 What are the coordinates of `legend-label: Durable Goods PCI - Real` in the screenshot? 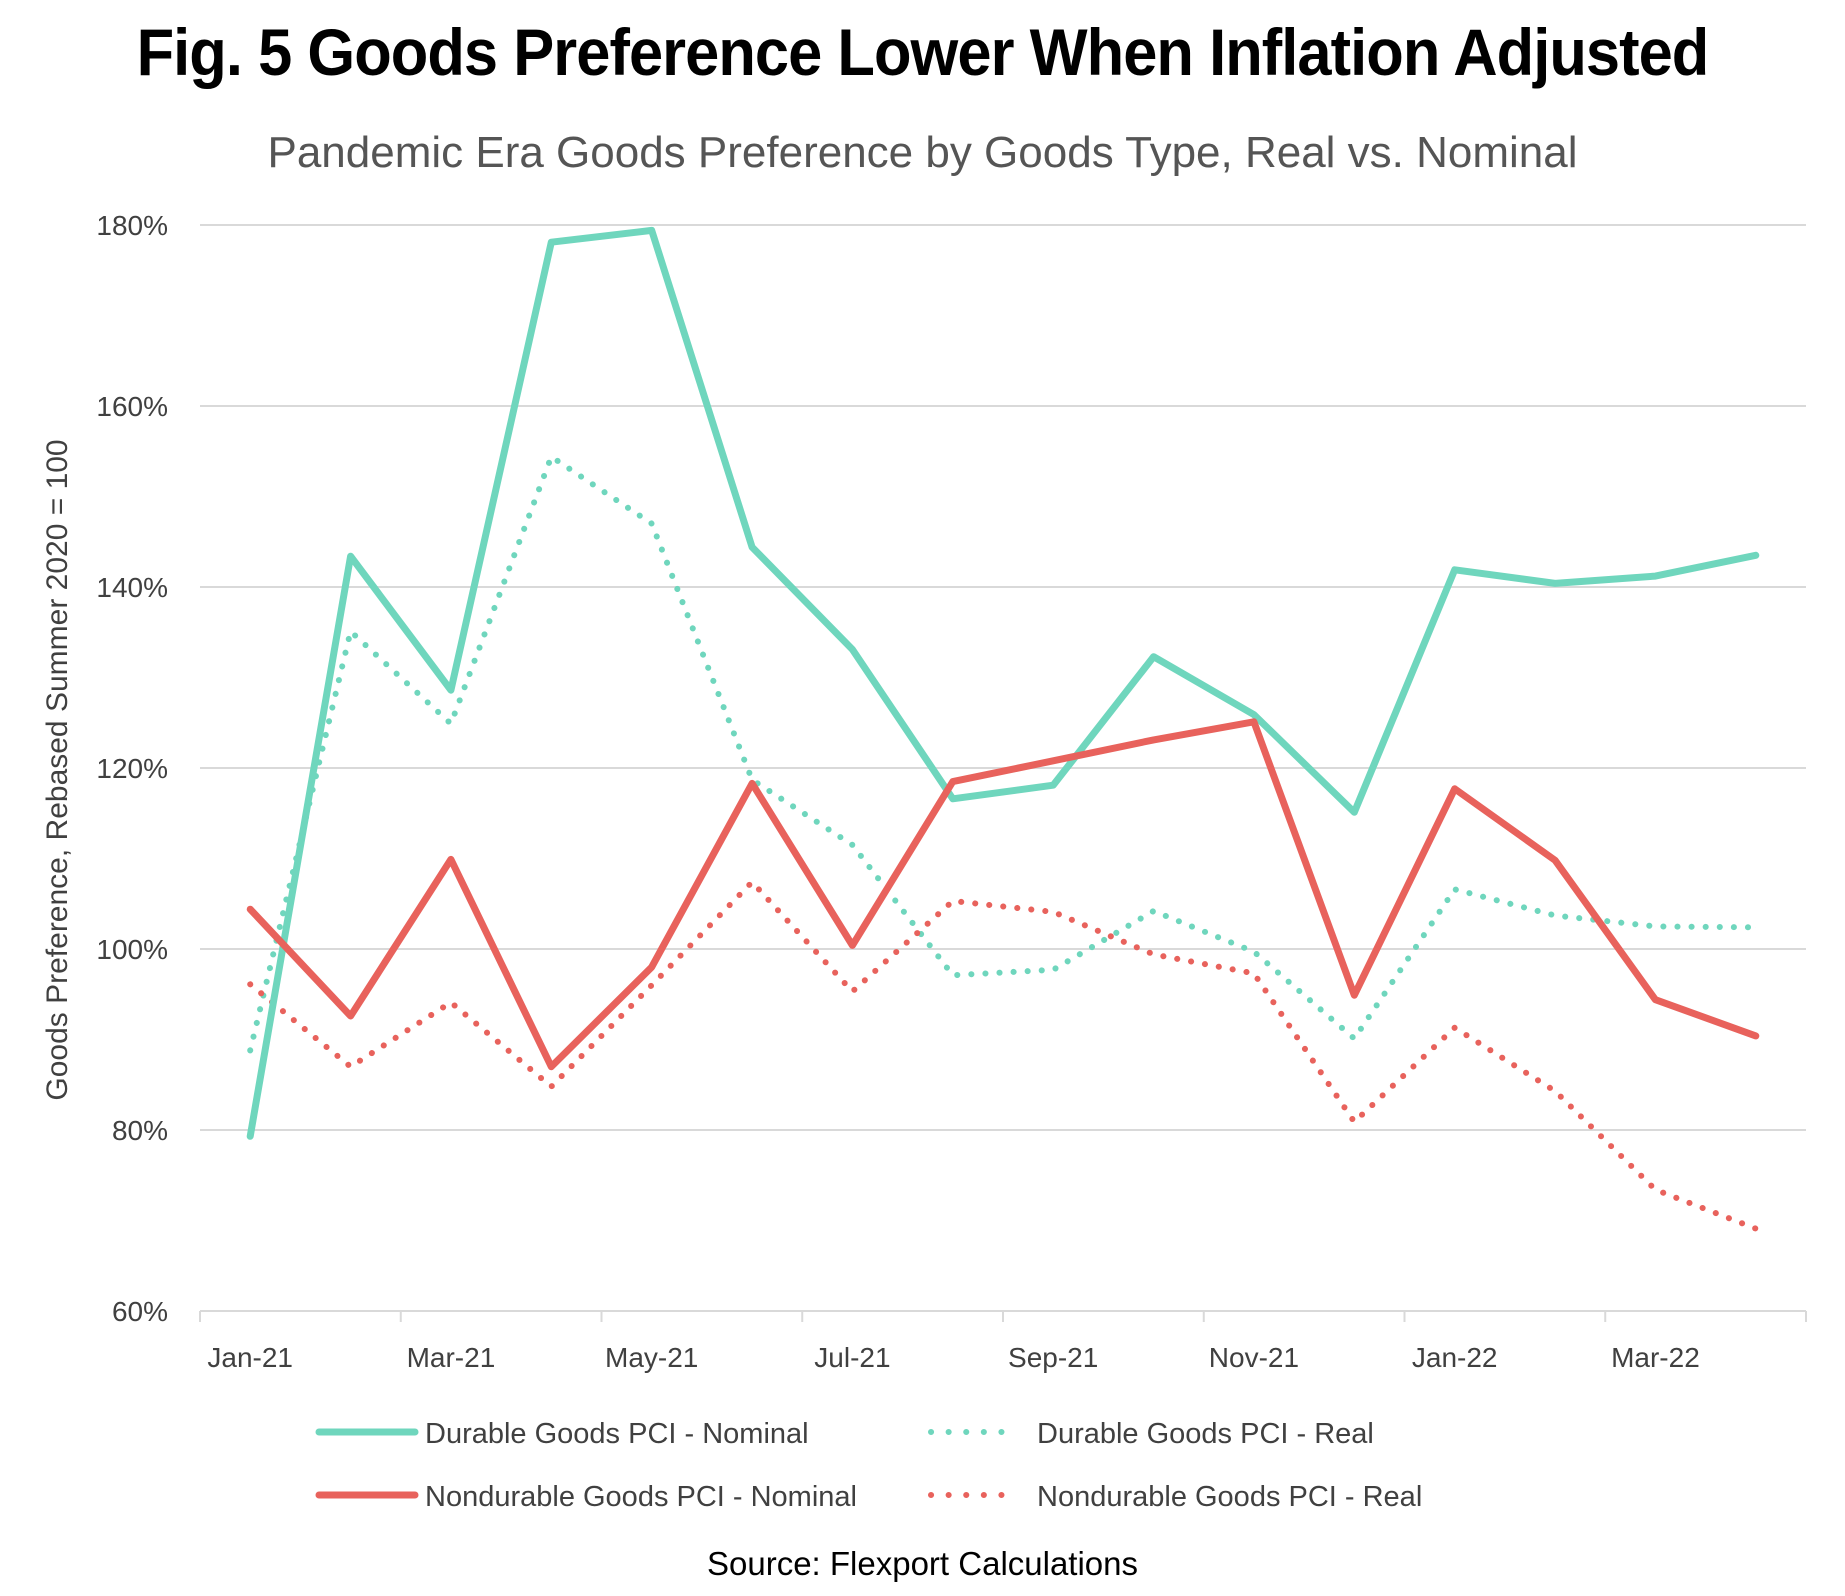 It's located at (1205, 1434).